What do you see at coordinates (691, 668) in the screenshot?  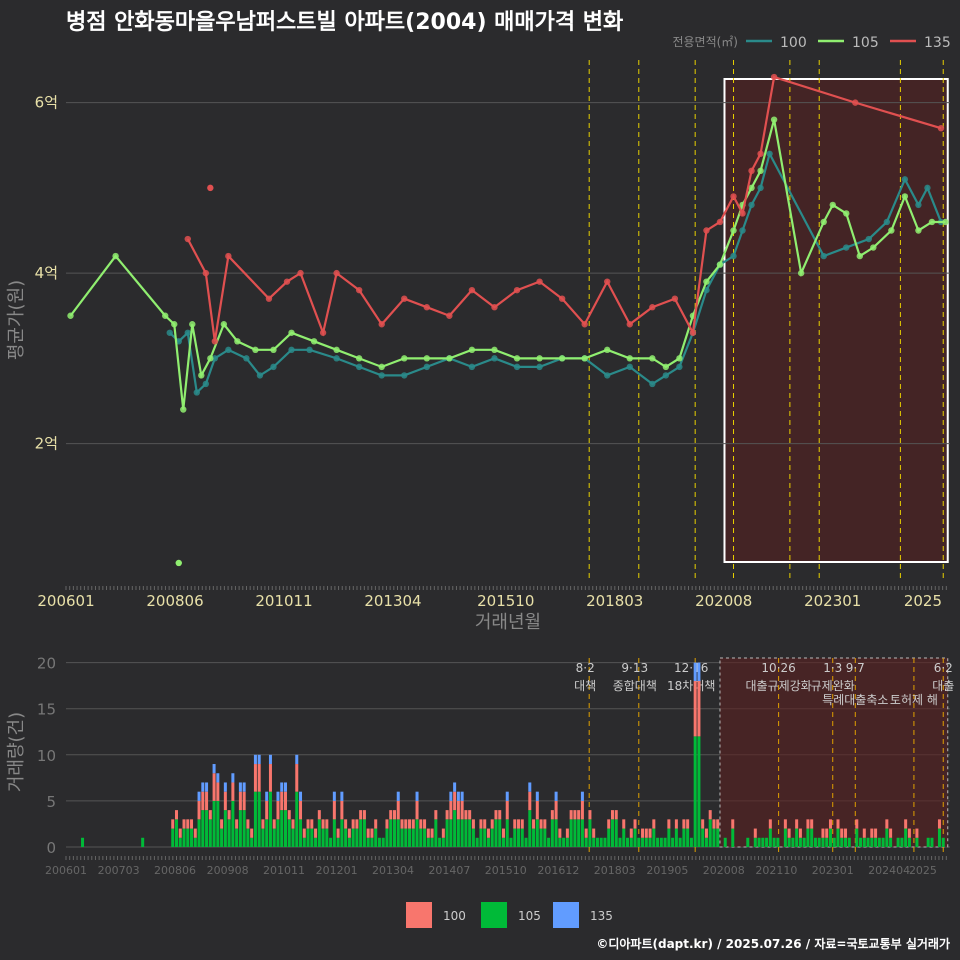 I see `policy-date: 12·16` at bounding box center [691, 668].